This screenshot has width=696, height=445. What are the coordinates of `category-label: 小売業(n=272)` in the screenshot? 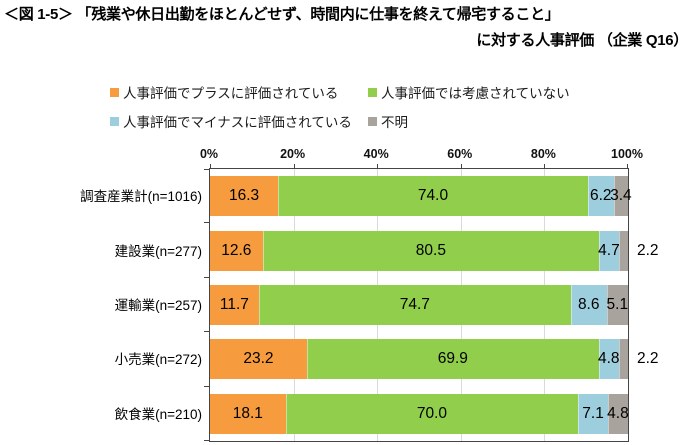 It's located at (158, 360).